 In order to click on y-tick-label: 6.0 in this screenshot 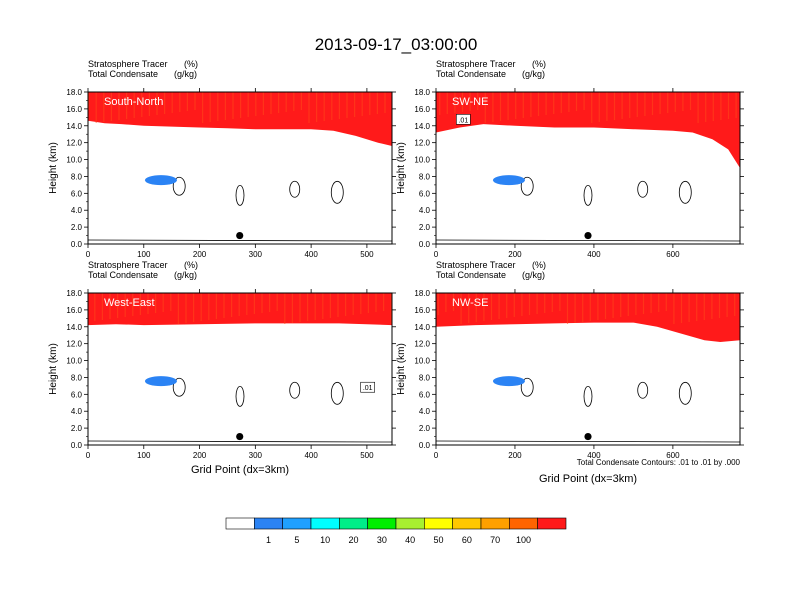, I will do `click(425, 394)`.